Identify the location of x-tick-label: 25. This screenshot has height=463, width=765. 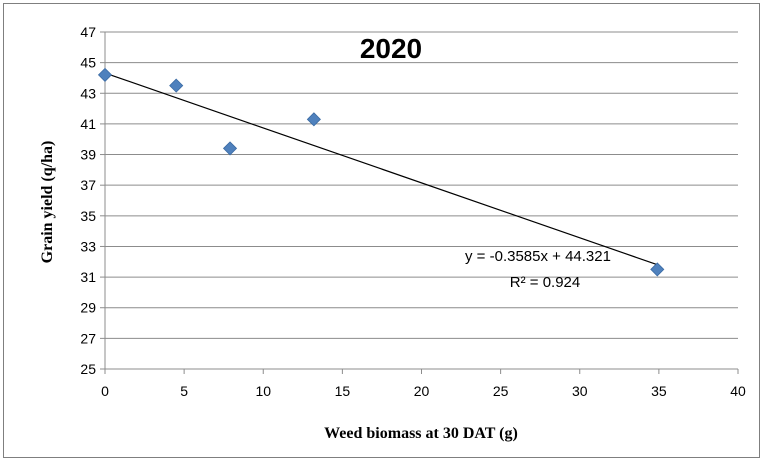
(501, 391).